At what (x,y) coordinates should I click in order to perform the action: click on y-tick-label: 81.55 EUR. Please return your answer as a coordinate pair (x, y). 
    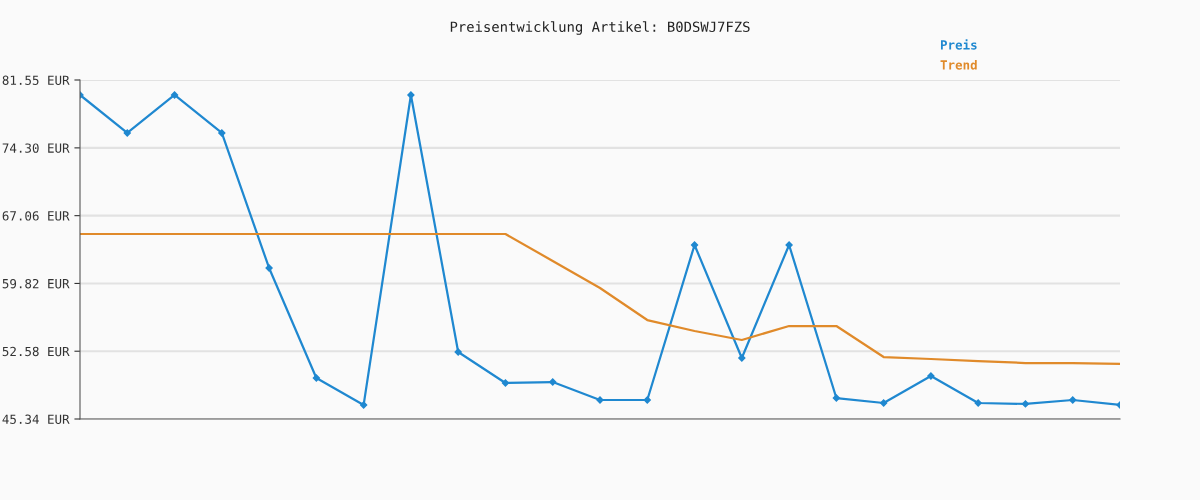
    Looking at the image, I should click on (36, 80).